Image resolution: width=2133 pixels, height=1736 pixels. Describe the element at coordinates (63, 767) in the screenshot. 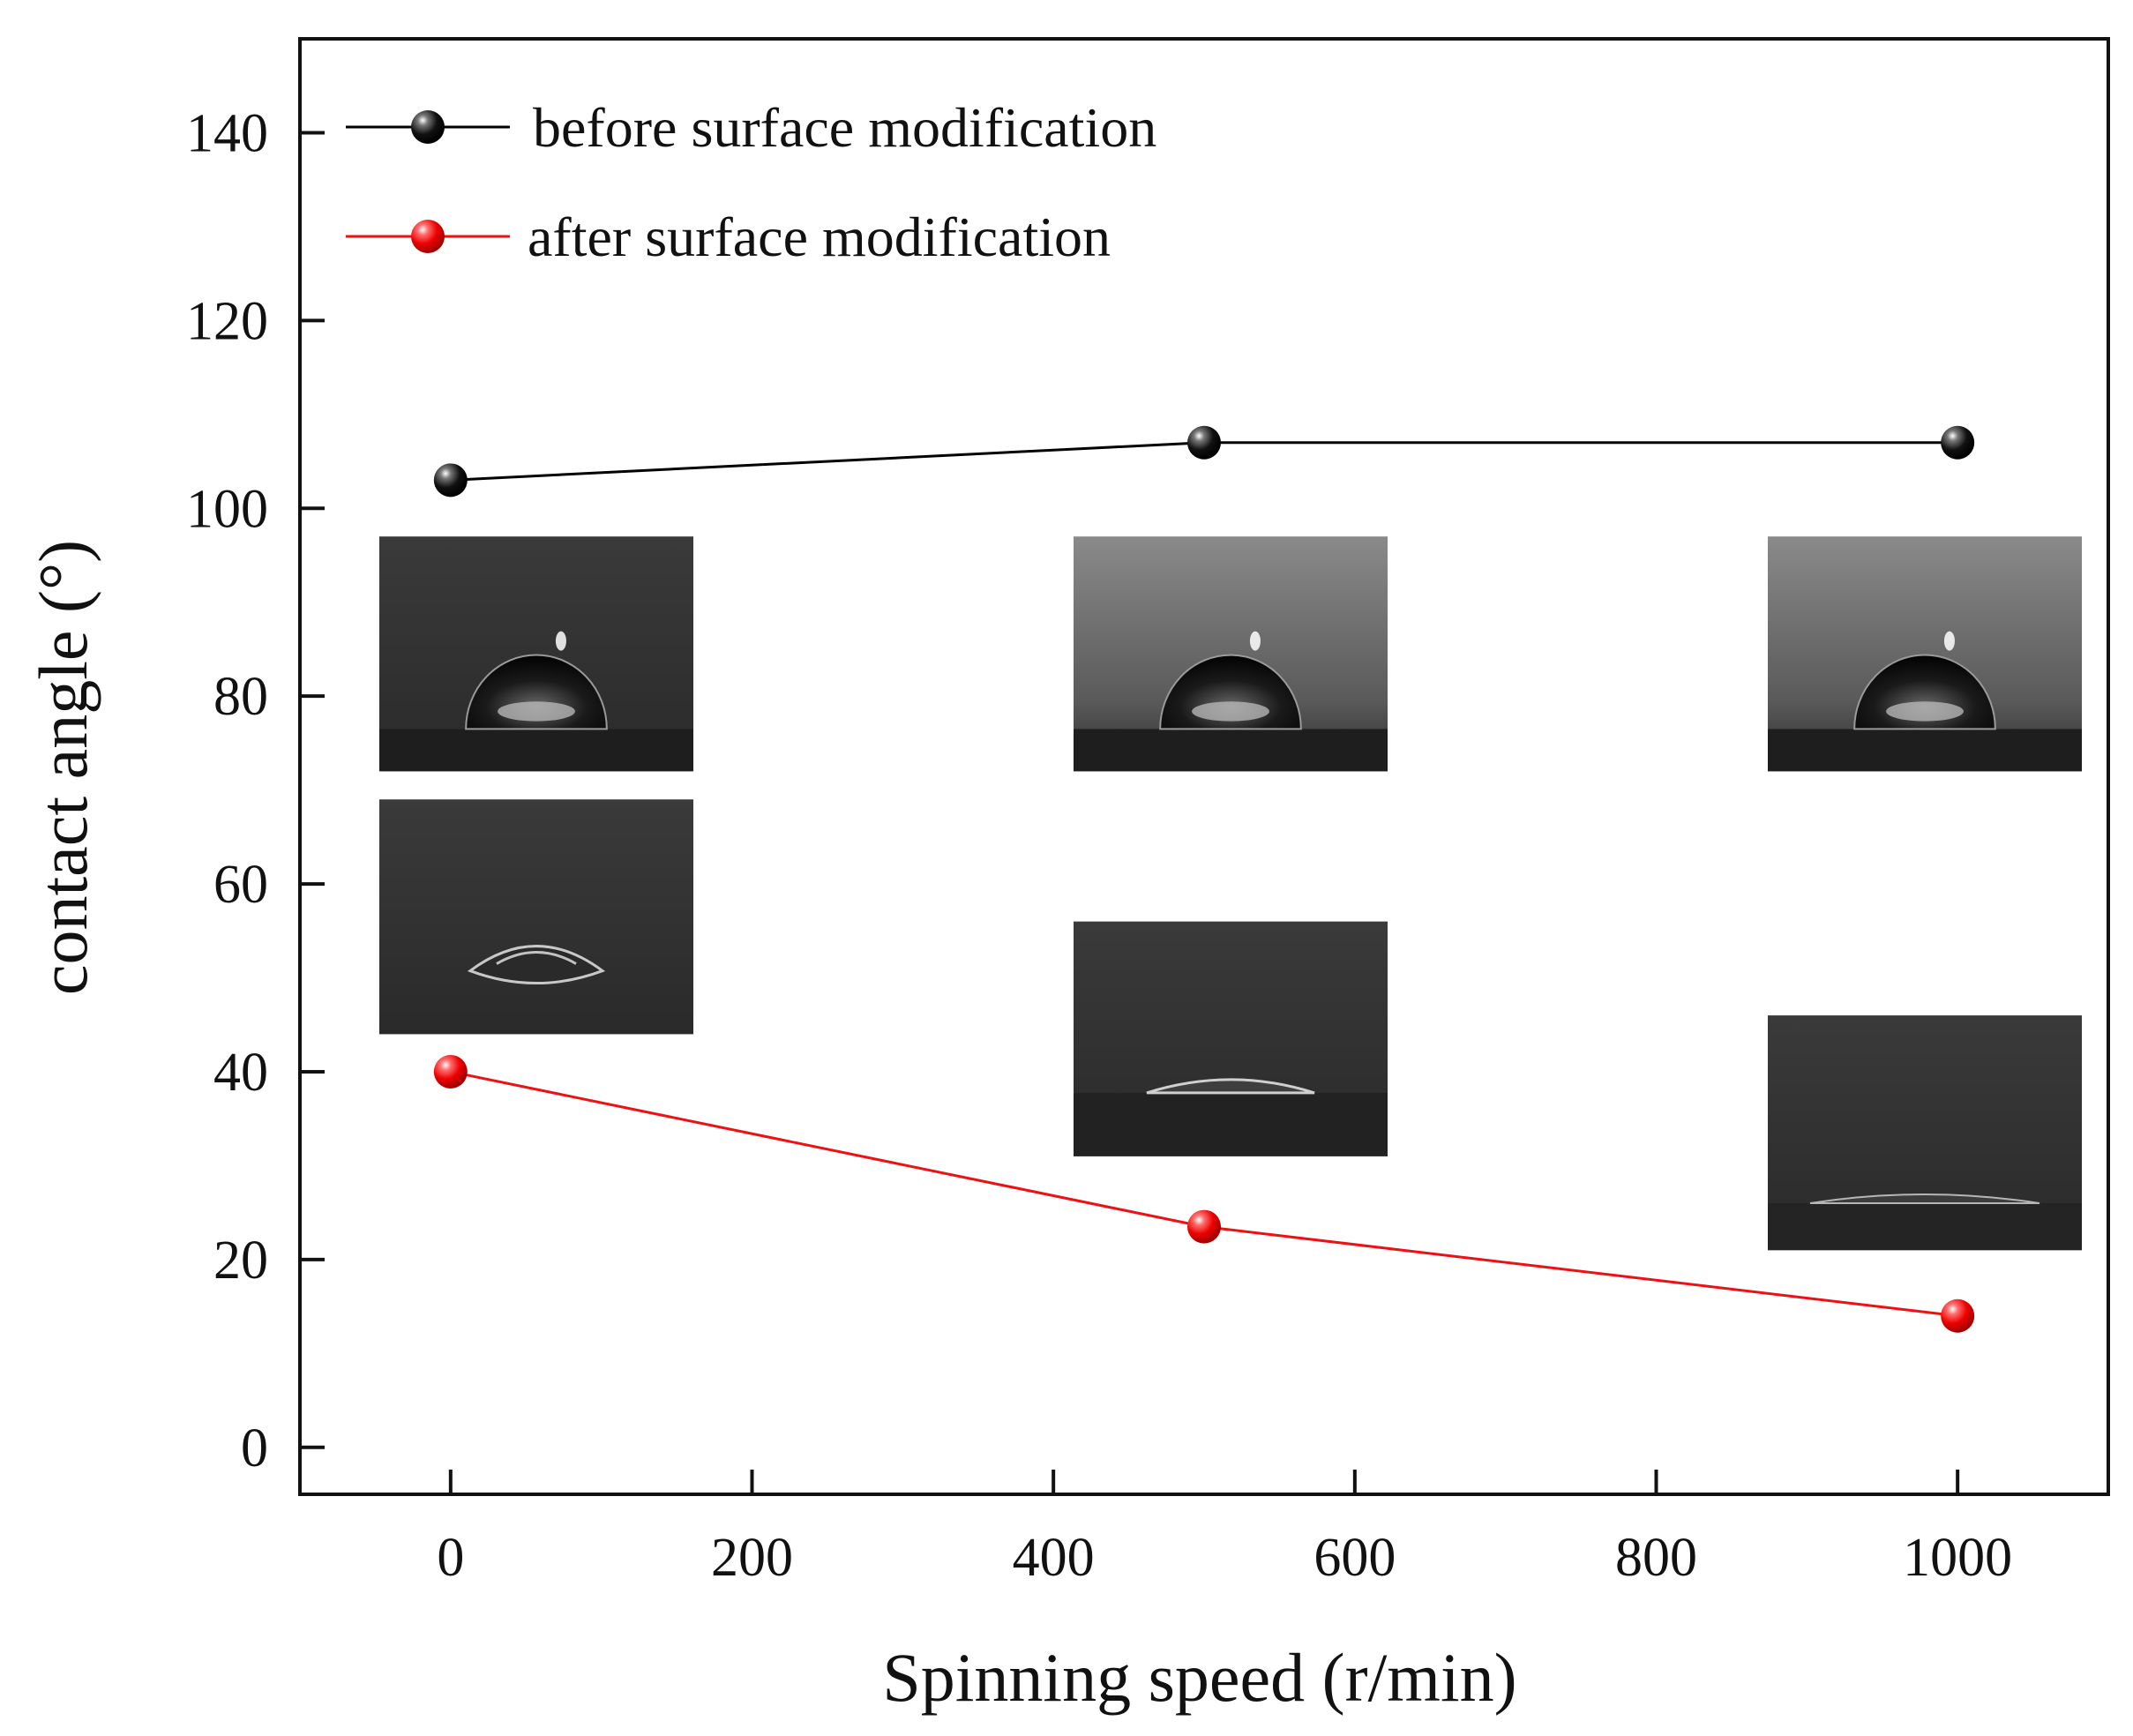

I see `y-axis-title: contact angle (°)` at that location.